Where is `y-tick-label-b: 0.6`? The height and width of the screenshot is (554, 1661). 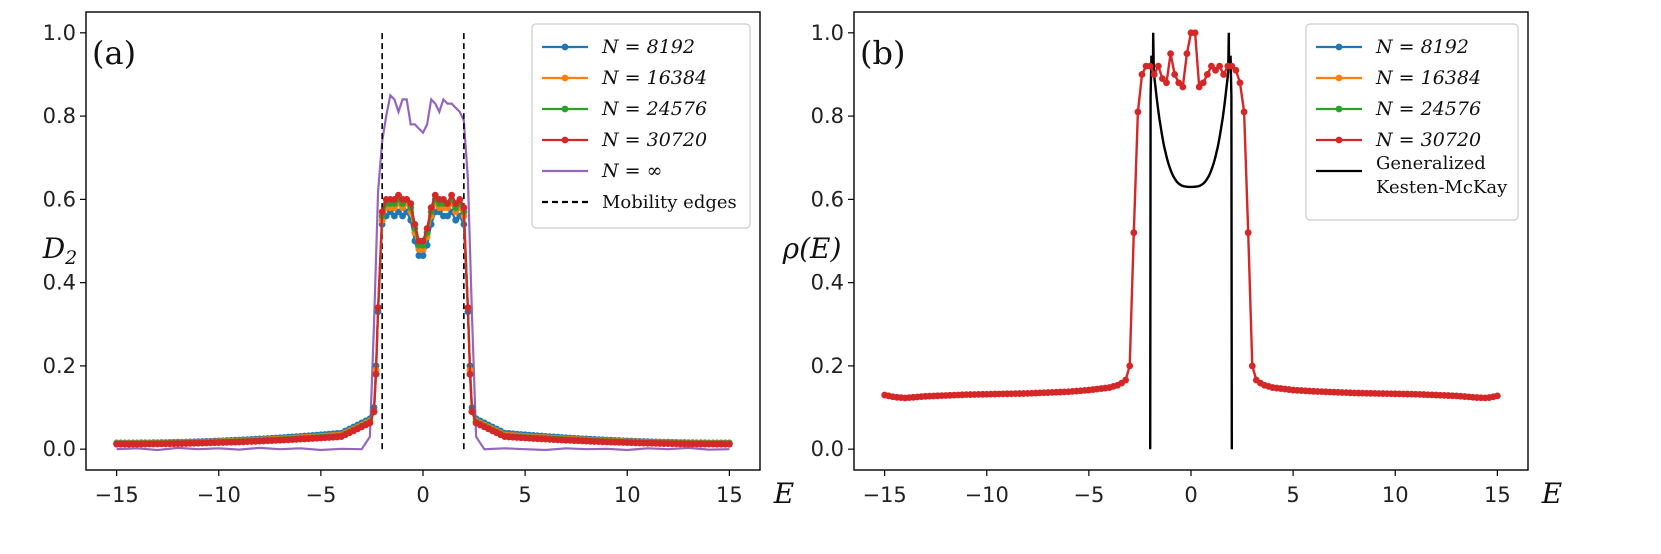
y-tick-label-b: 0.6 is located at coordinates (827, 199).